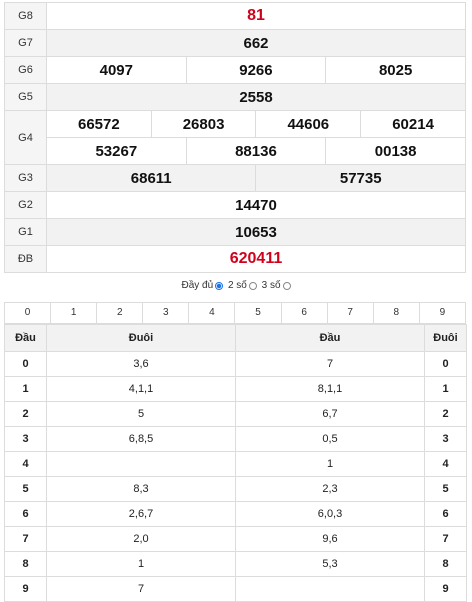 The height and width of the screenshot is (602, 472). I want to click on special-prize-number: 620411, so click(256, 259).